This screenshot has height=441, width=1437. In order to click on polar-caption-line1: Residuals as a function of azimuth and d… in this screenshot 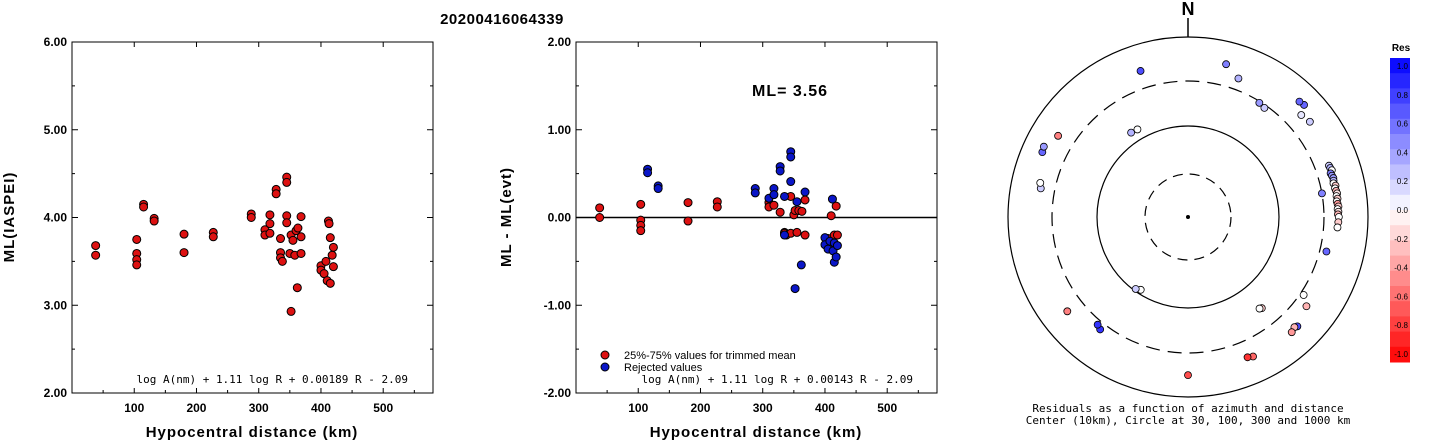, I will do `click(1187, 408)`.